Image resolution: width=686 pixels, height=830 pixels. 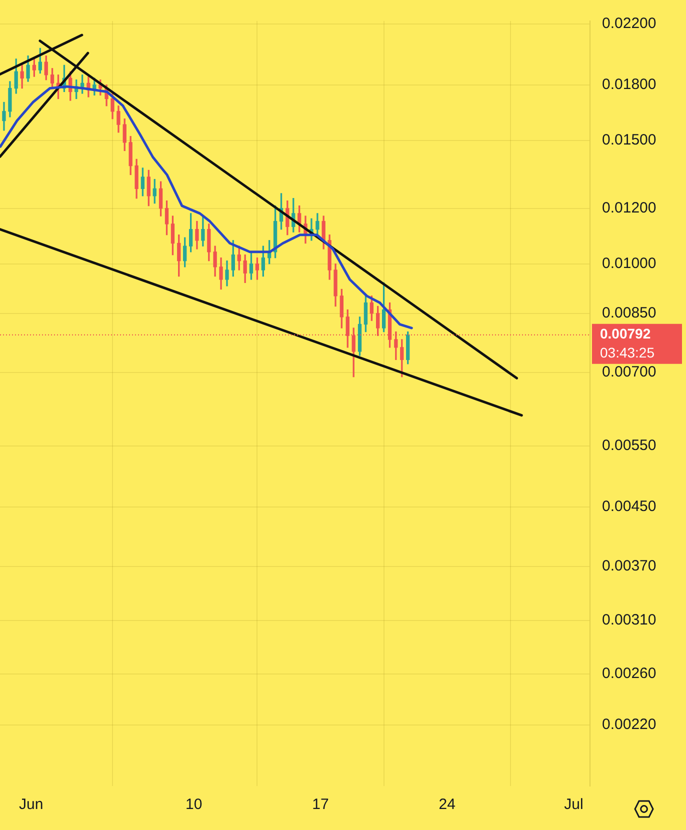 I want to click on y-tick-label: 0.01200, so click(x=629, y=207).